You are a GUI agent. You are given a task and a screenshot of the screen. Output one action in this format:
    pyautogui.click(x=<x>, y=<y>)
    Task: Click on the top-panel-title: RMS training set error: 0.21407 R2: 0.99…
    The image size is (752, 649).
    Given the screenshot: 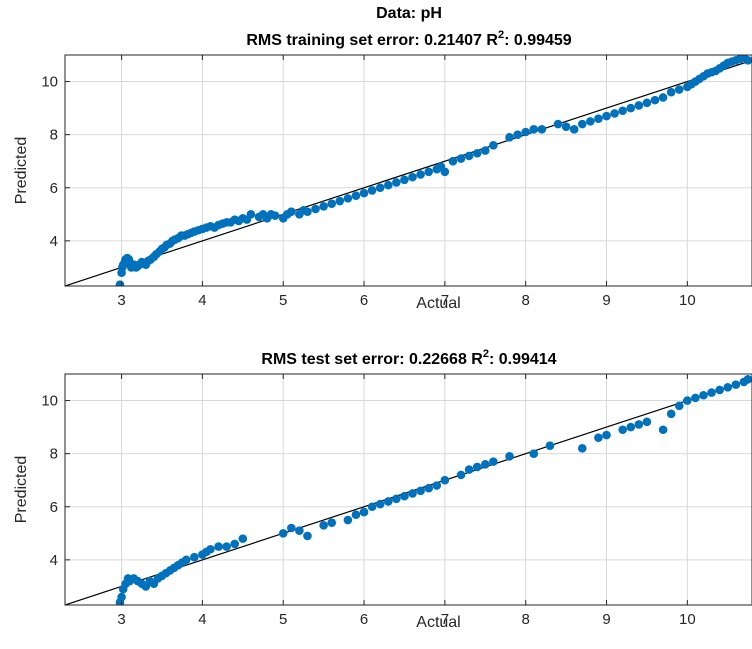 What is the action you would take?
    pyautogui.click(x=408, y=39)
    